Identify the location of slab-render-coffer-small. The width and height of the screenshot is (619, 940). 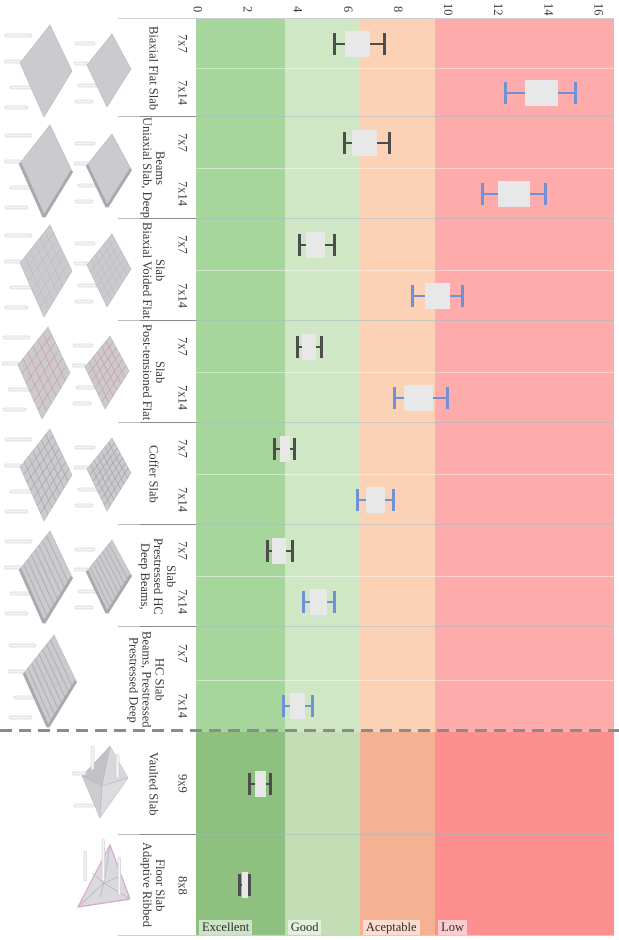
(104, 476).